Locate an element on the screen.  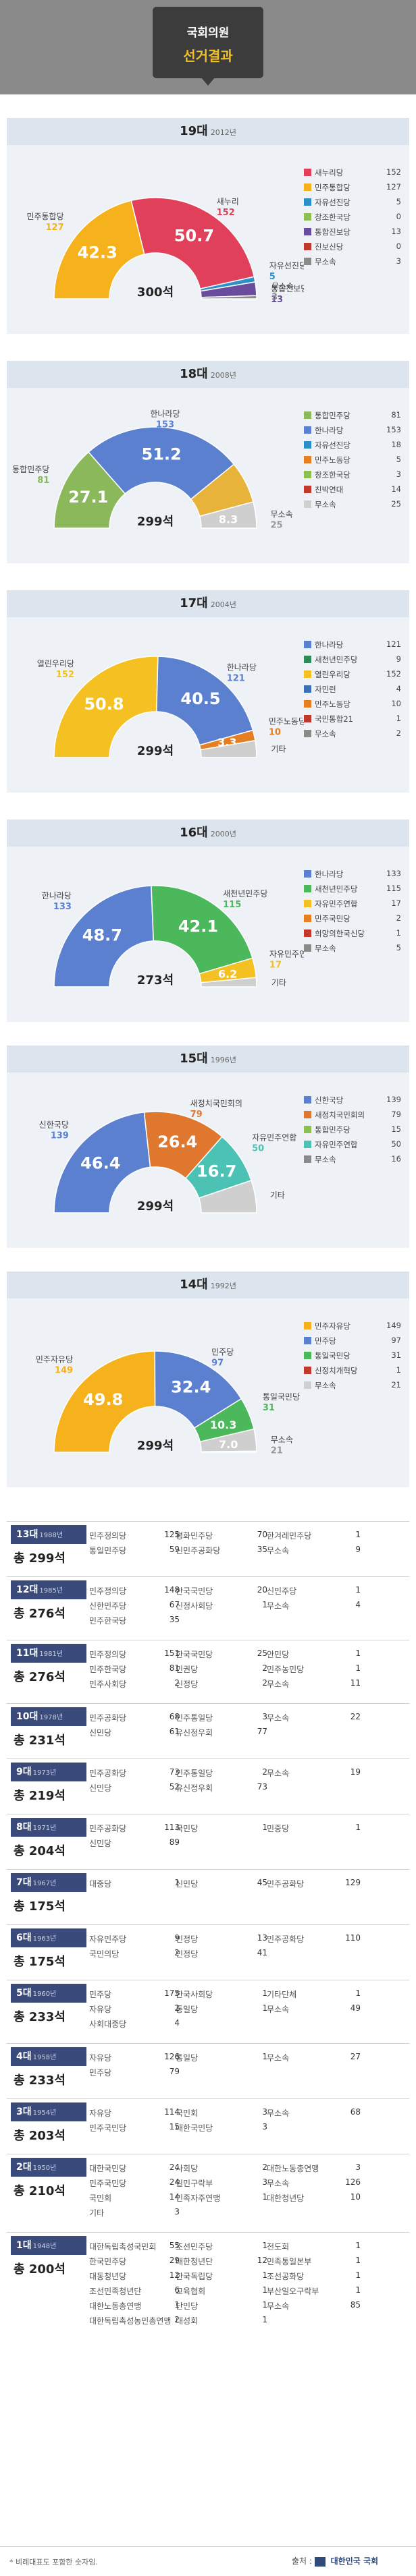
legend-item: 진보신당 0 is located at coordinates (355, 246).